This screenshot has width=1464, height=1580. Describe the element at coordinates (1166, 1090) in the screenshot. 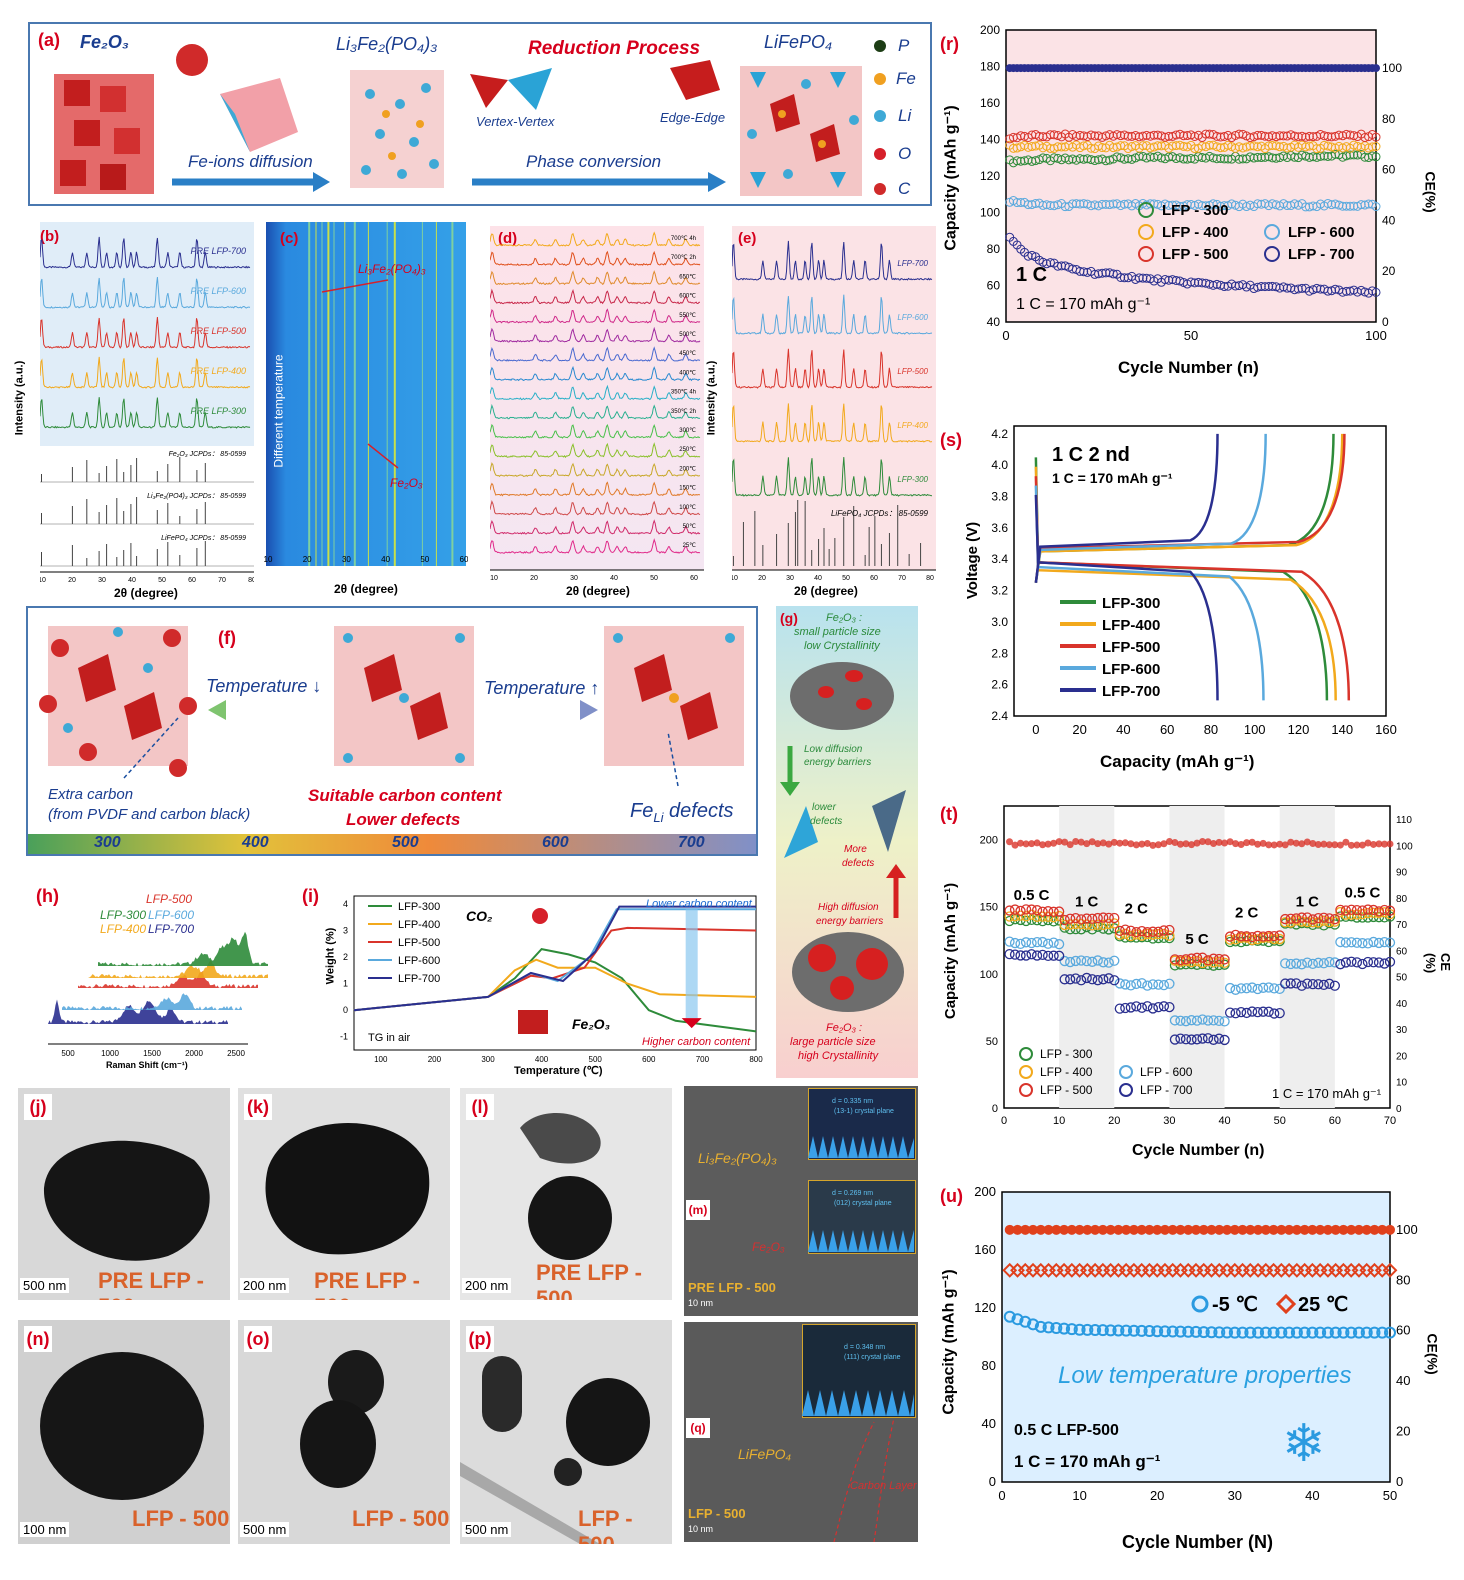

I see `legend-label-t: LFP - 700` at that location.